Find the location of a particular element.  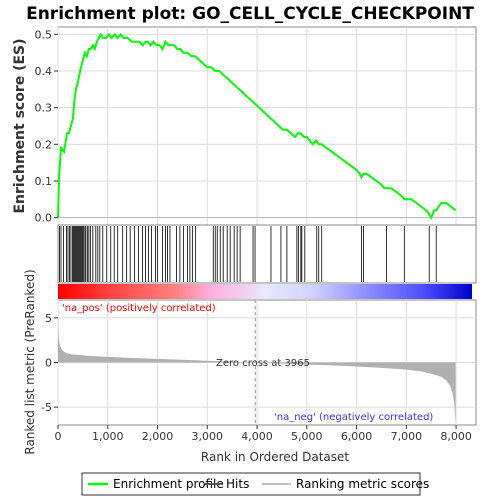

x-tick-label: 4,000 is located at coordinates (257, 436).